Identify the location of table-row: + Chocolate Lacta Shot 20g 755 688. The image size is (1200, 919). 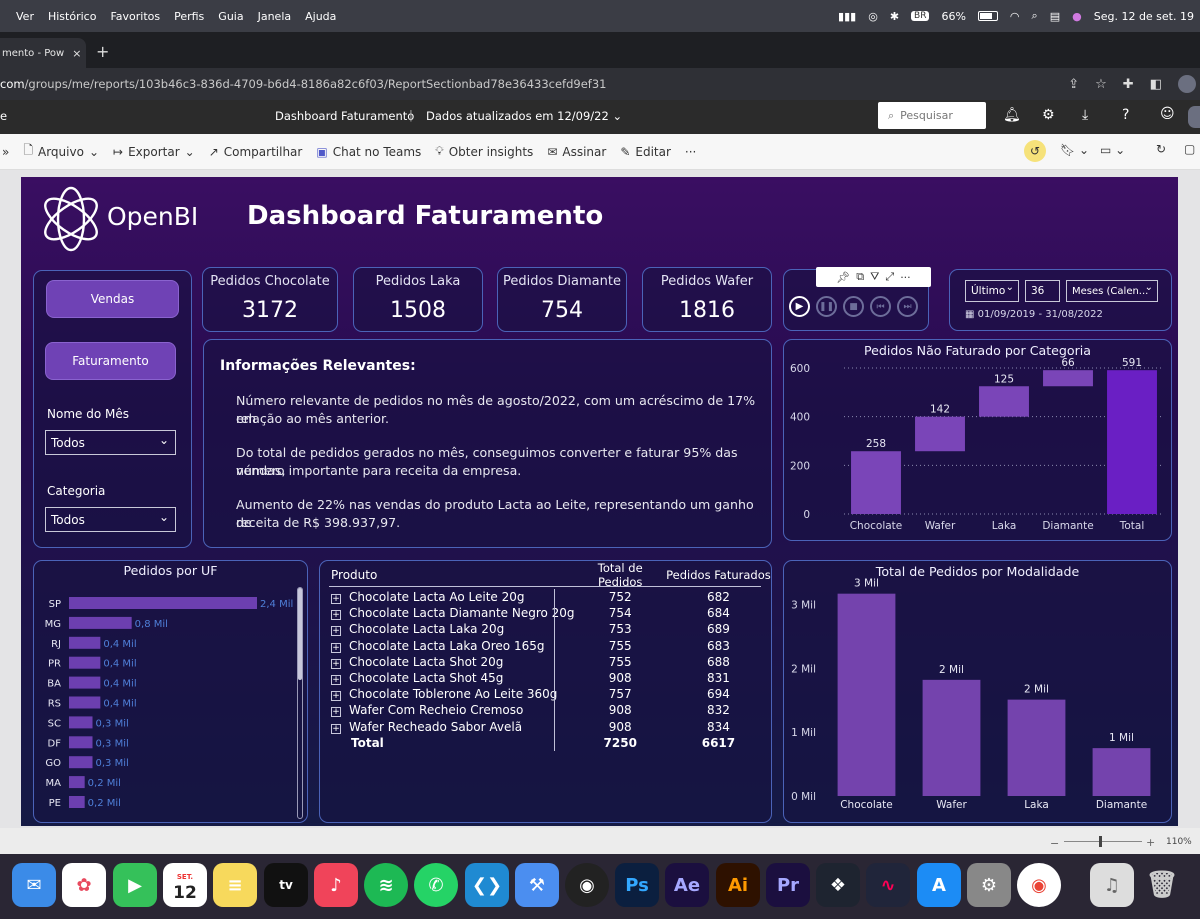
(545, 662).